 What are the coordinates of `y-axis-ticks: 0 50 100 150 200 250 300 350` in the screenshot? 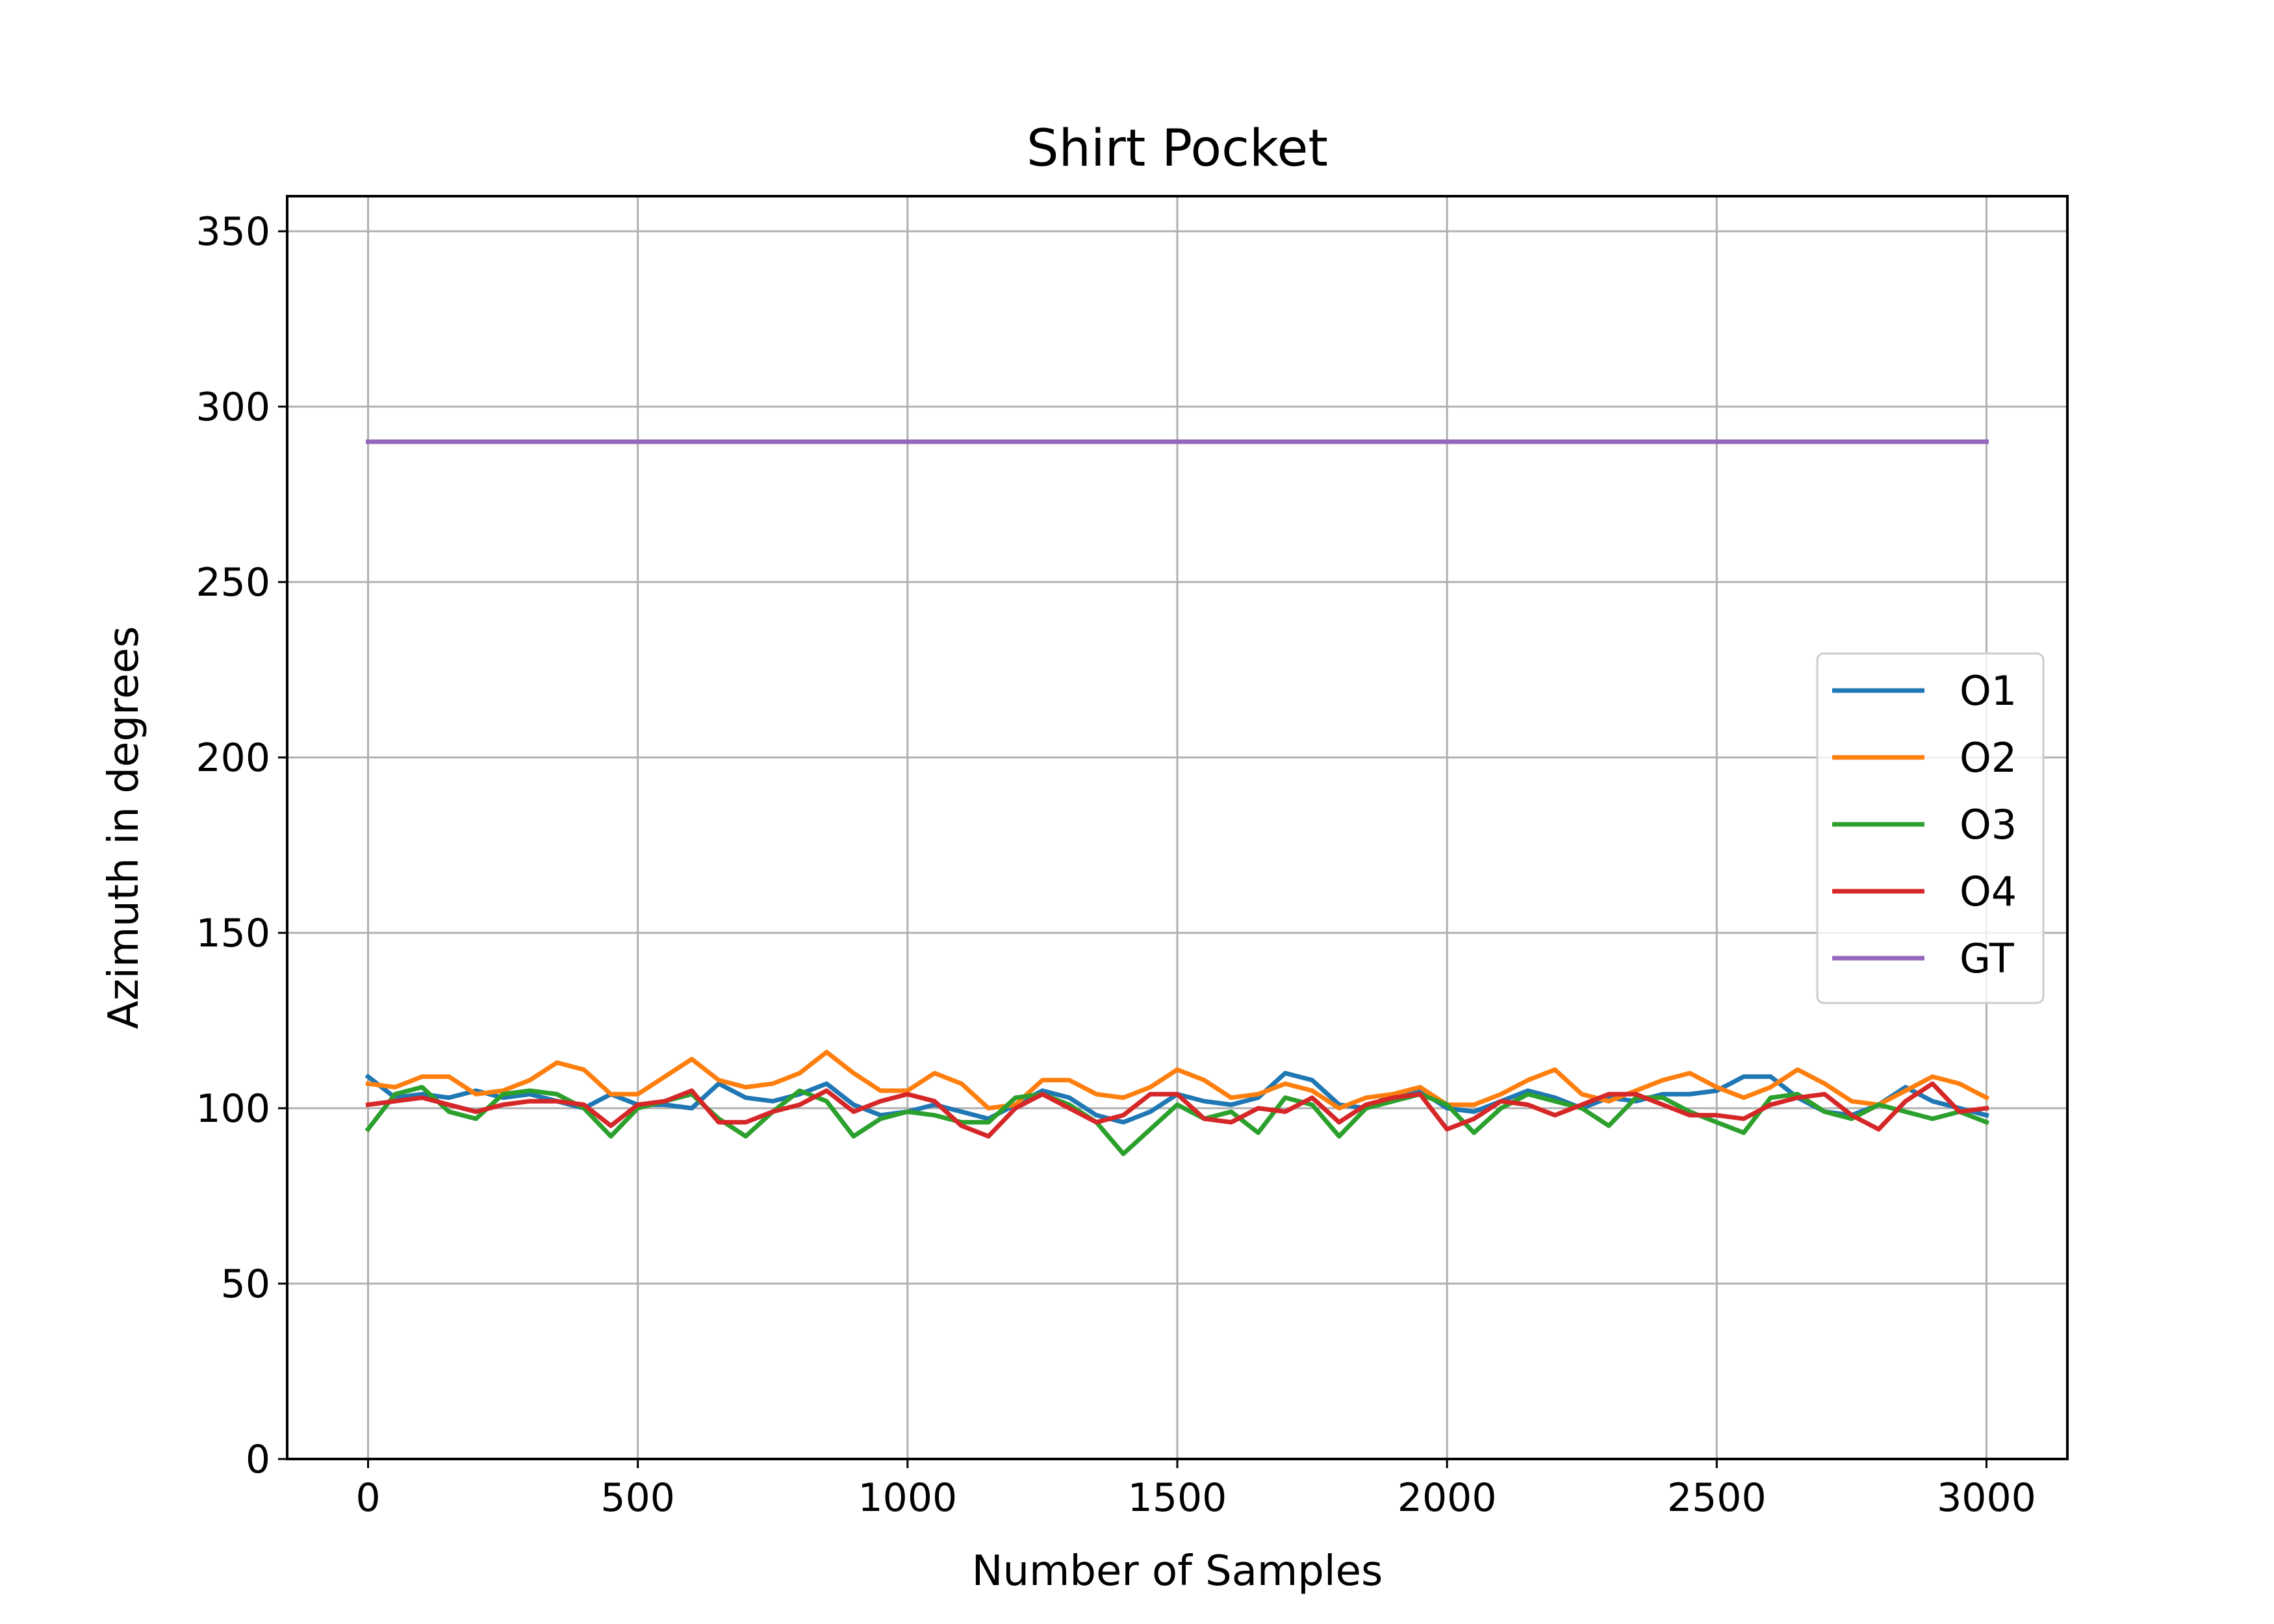 It's located at (241, 845).